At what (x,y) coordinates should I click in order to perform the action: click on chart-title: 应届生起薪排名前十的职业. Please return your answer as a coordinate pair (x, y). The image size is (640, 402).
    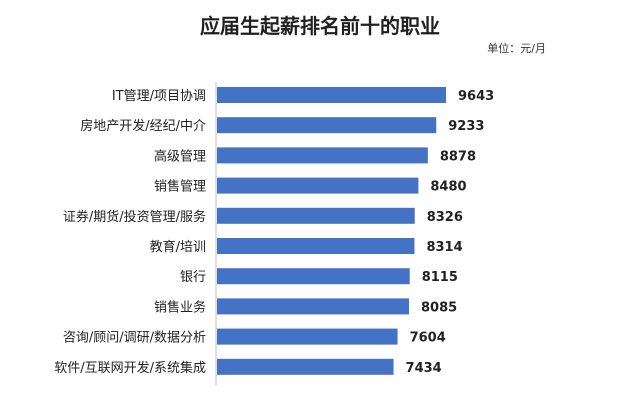
    Looking at the image, I should click on (320, 26).